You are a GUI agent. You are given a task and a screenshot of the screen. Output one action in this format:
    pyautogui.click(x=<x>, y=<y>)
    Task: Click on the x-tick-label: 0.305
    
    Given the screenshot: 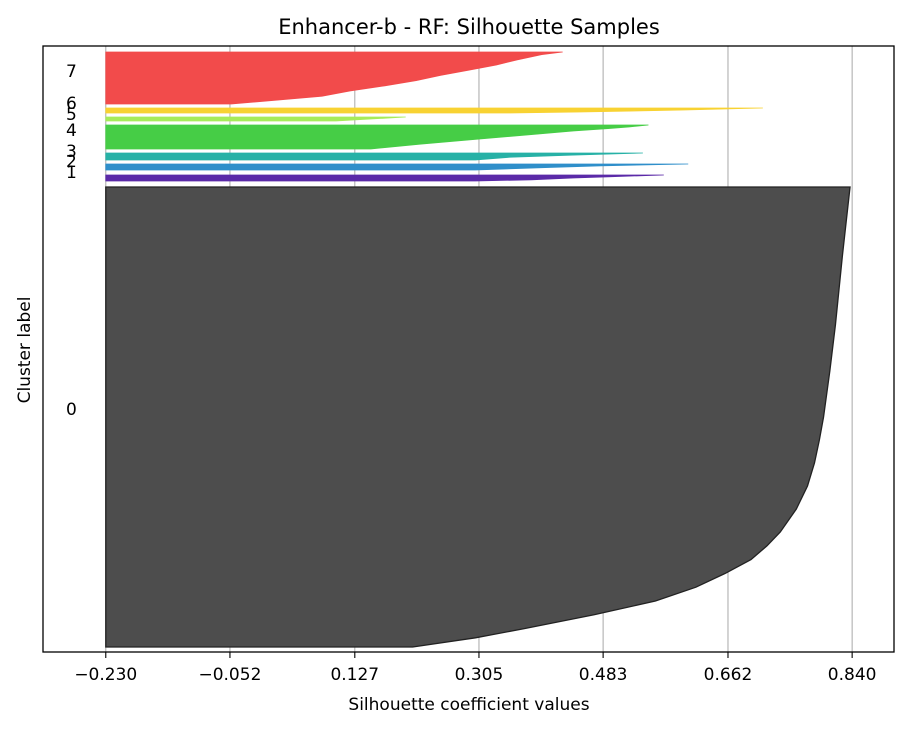 What is the action you would take?
    pyautogui.click(x=479, y=675)
    